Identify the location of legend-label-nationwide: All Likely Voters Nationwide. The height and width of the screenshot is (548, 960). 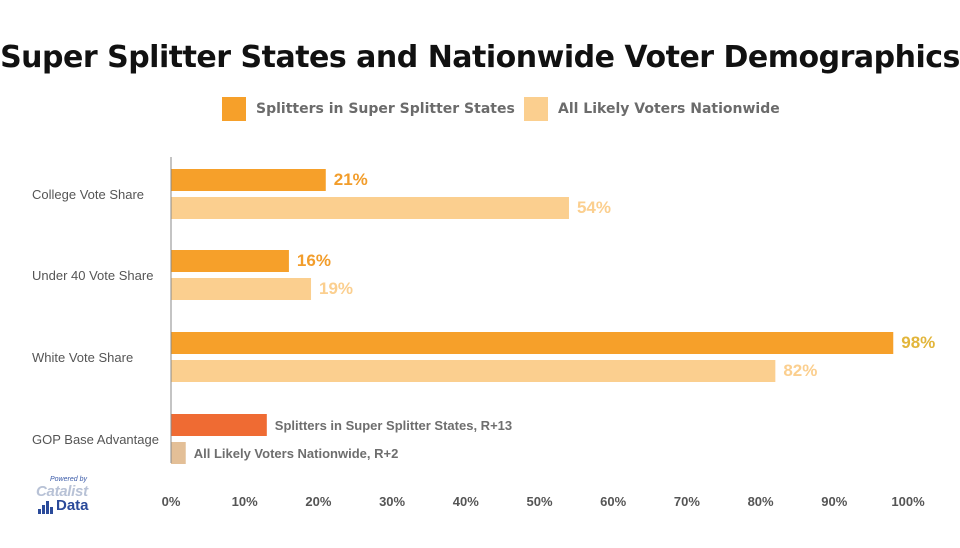
(669, 109).